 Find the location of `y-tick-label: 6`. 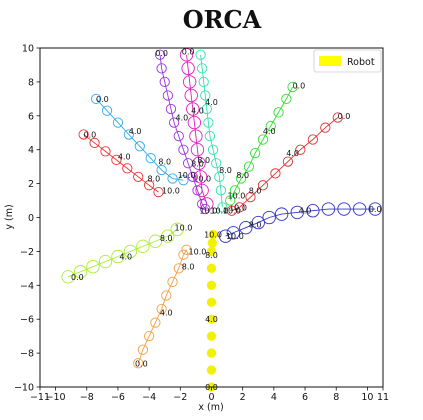

y-tick-label: 6 is located at coordinates (31, 116).